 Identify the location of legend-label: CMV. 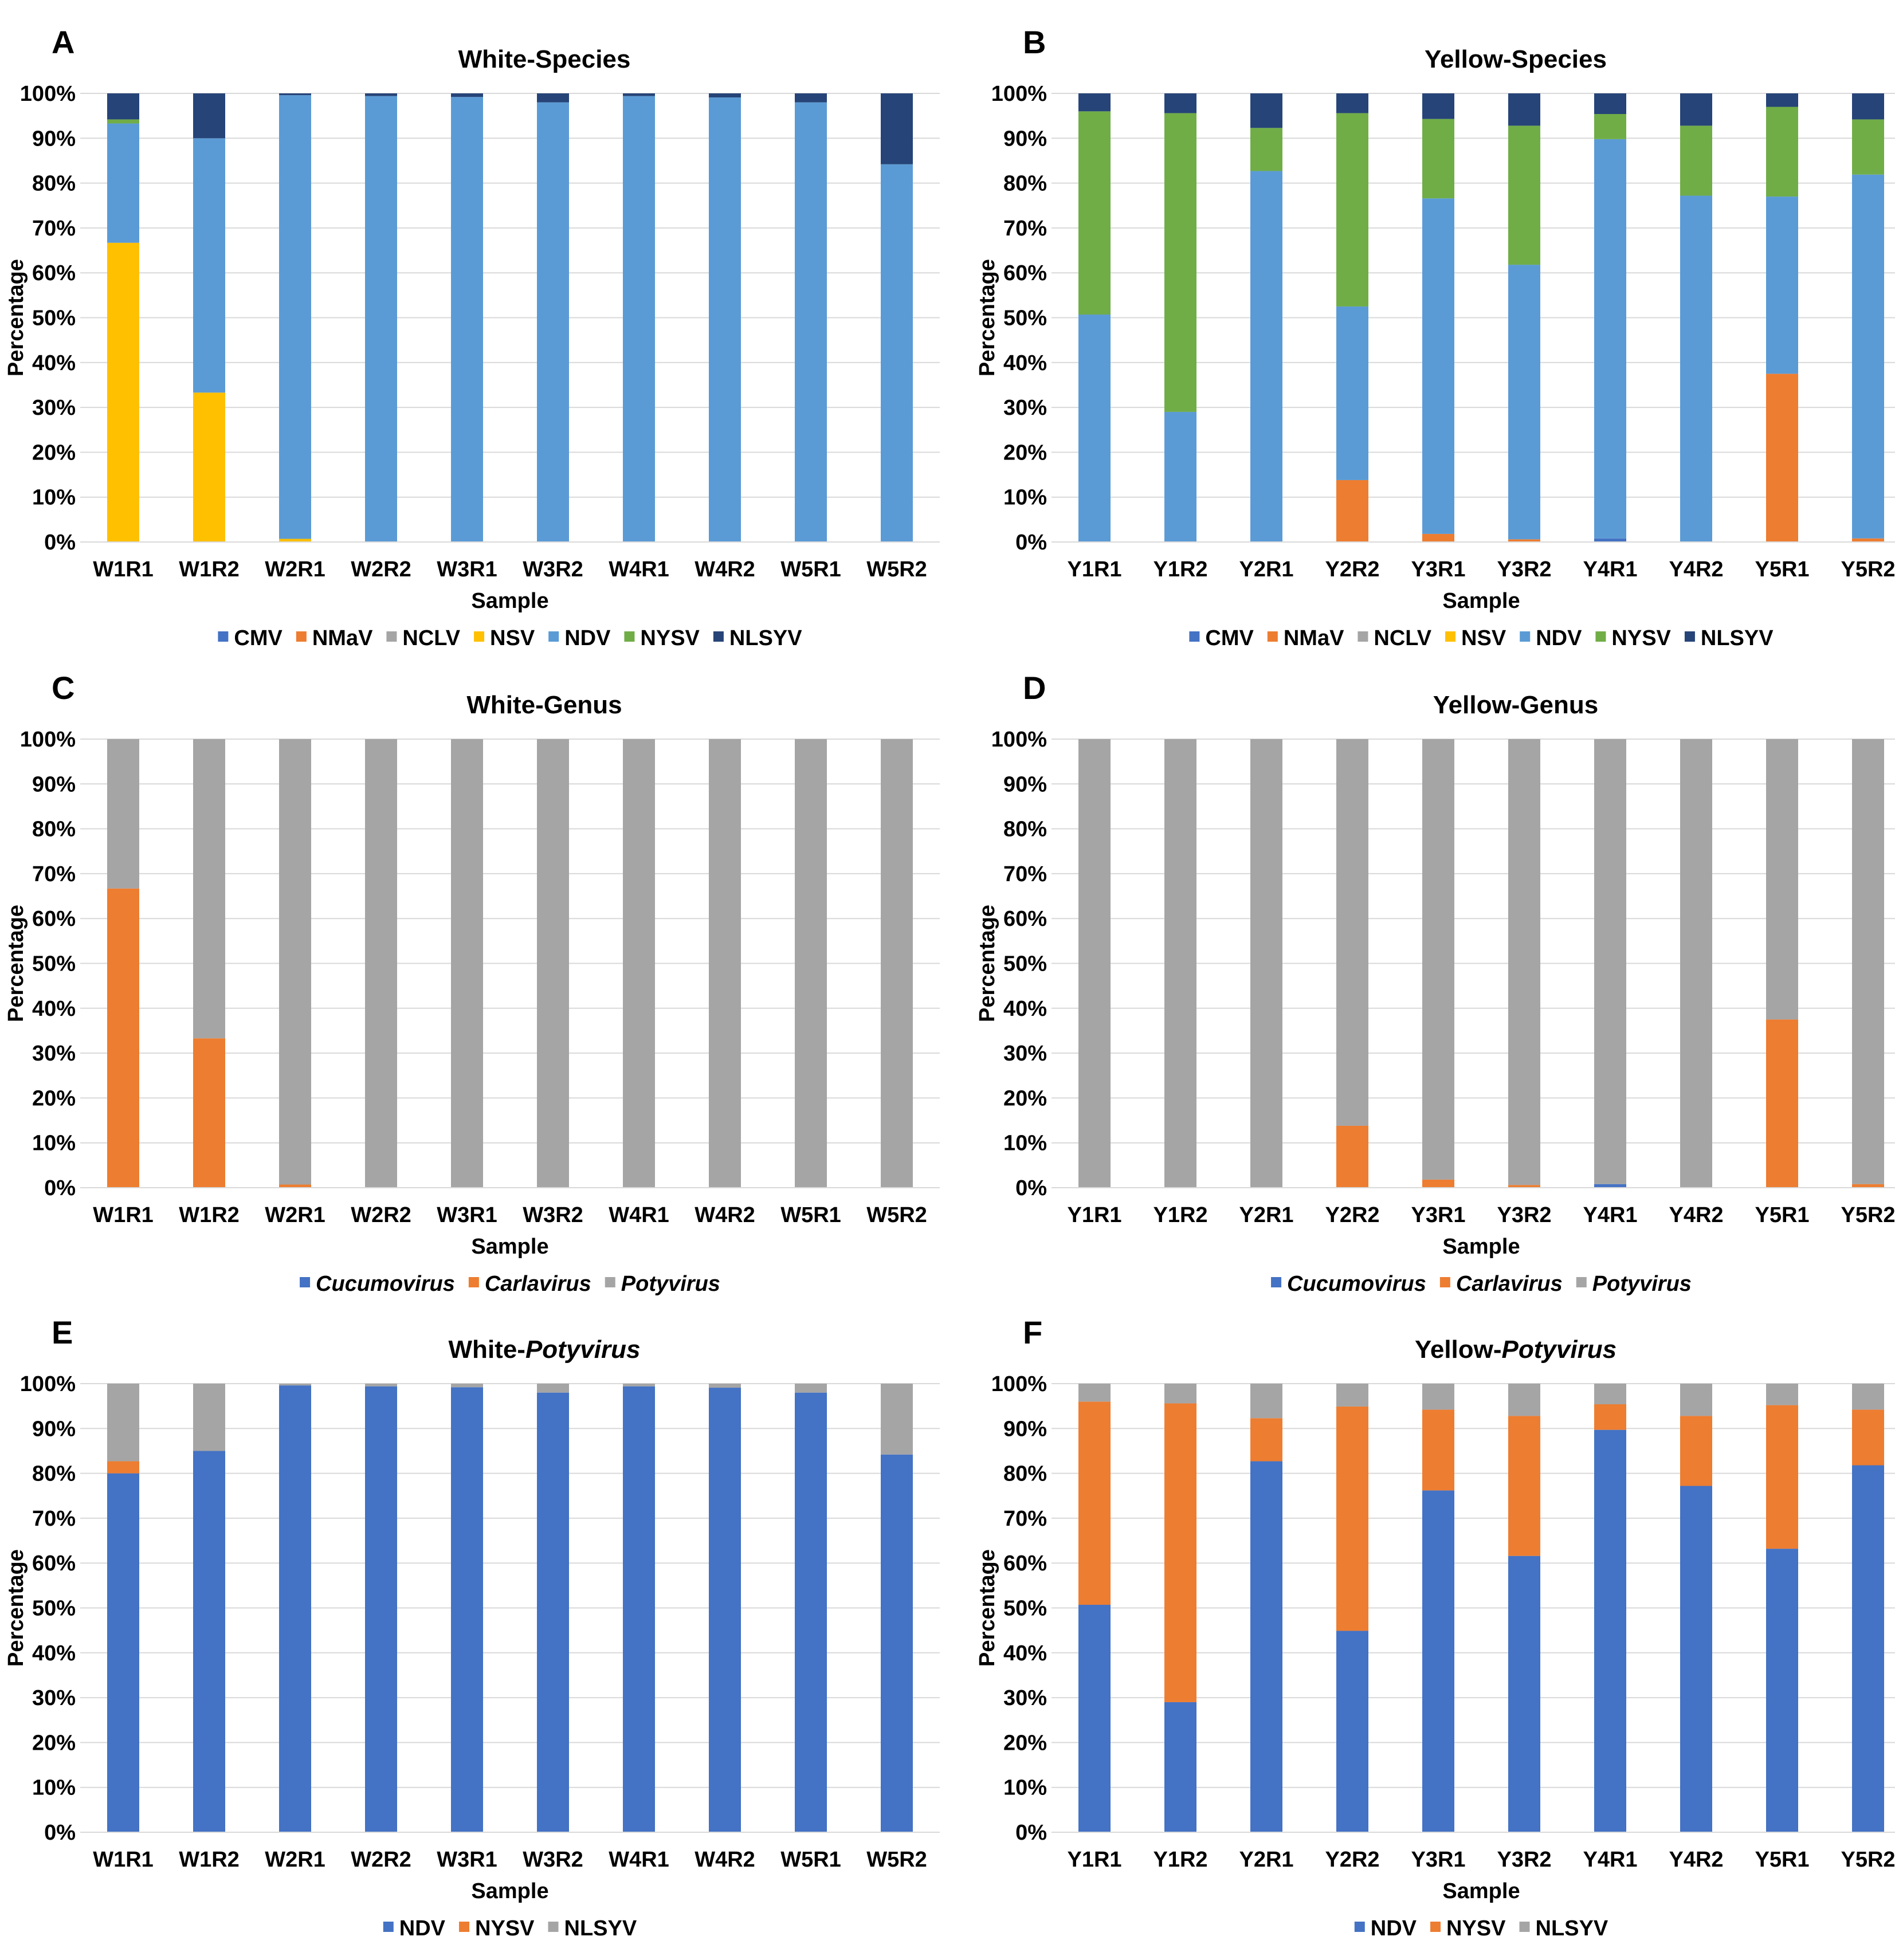
(258, 638).